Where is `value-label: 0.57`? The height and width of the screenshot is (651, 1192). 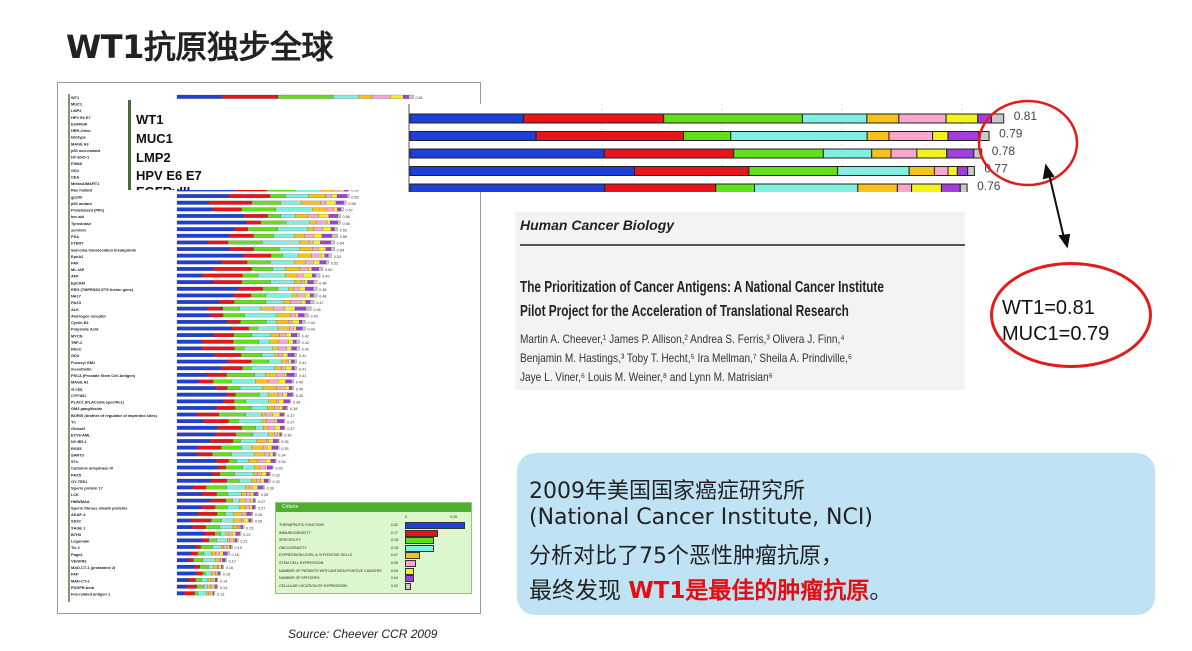
value-label: 0.57 is located at coordinates (348, 211).